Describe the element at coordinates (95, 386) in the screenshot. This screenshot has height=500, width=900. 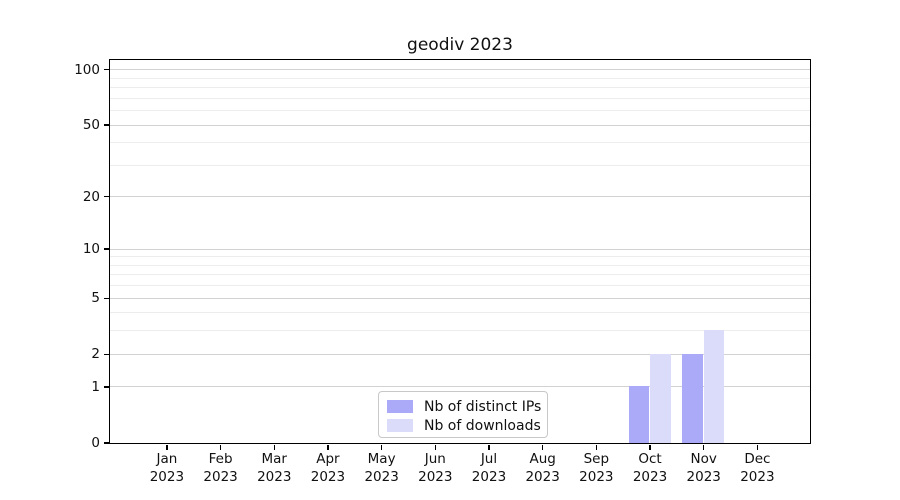
I see `y-tick-label: 1` at that location.